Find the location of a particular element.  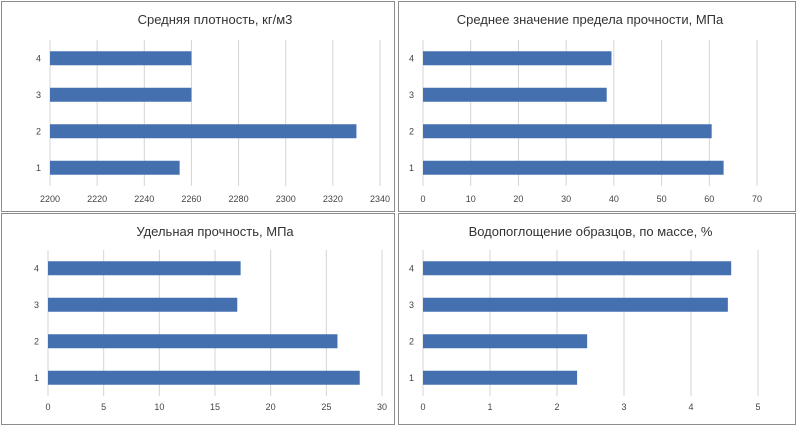

x-tick-label: 40 is located at coordinates (614, 199).